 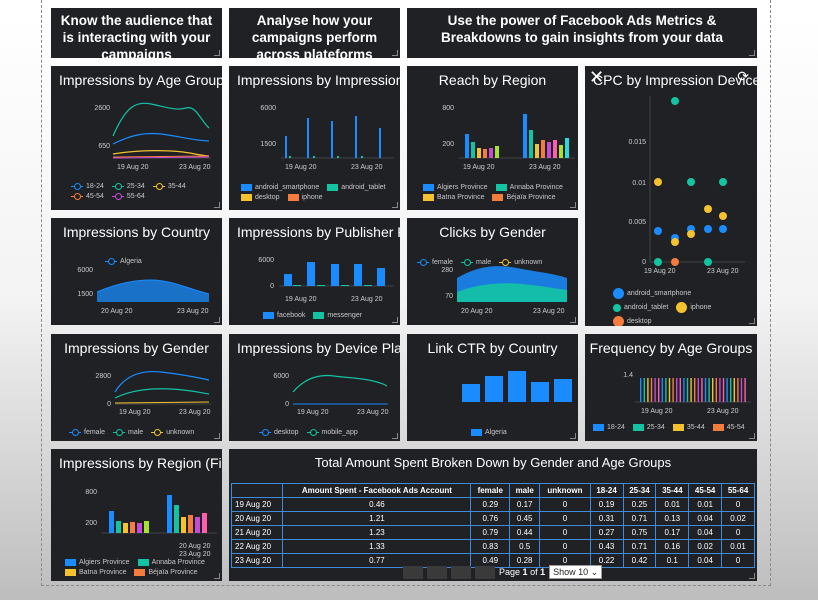 I want to click on table-cell: 0.29, so click(x=490, y=504).